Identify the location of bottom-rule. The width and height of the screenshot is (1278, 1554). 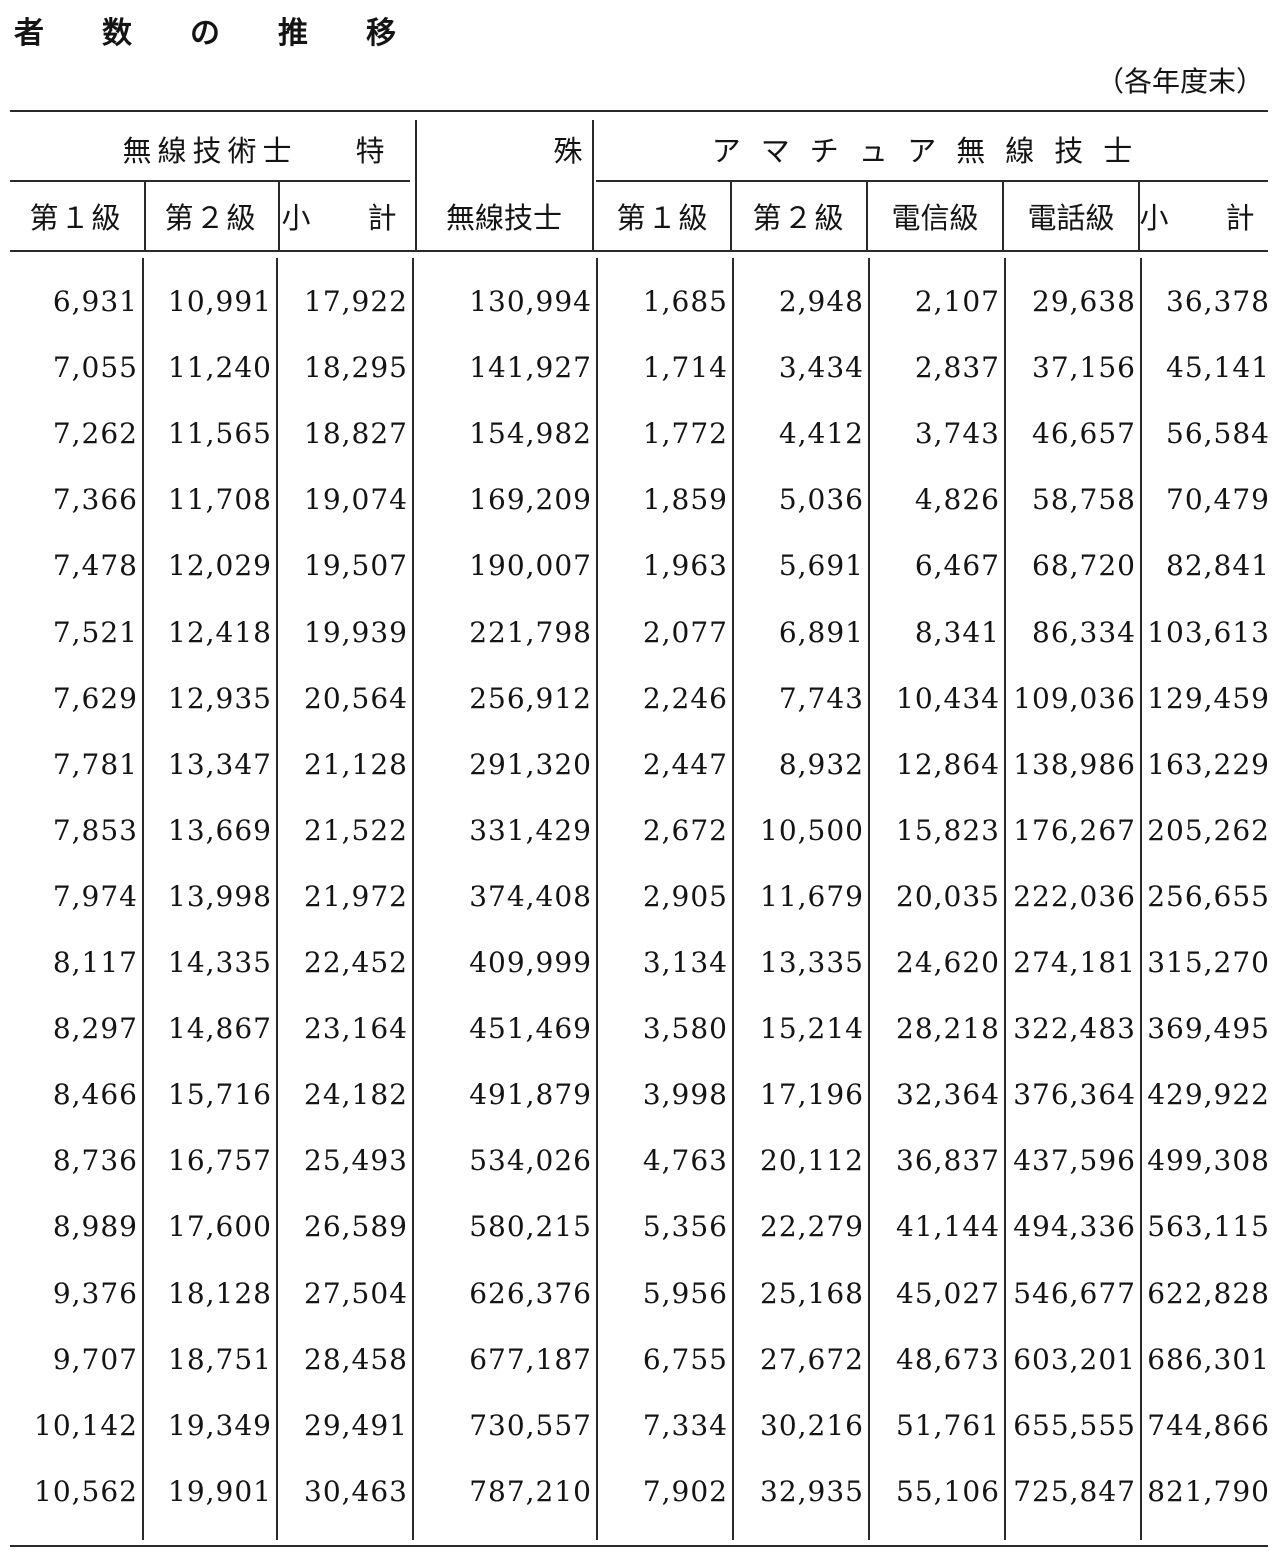
(639, 1546).